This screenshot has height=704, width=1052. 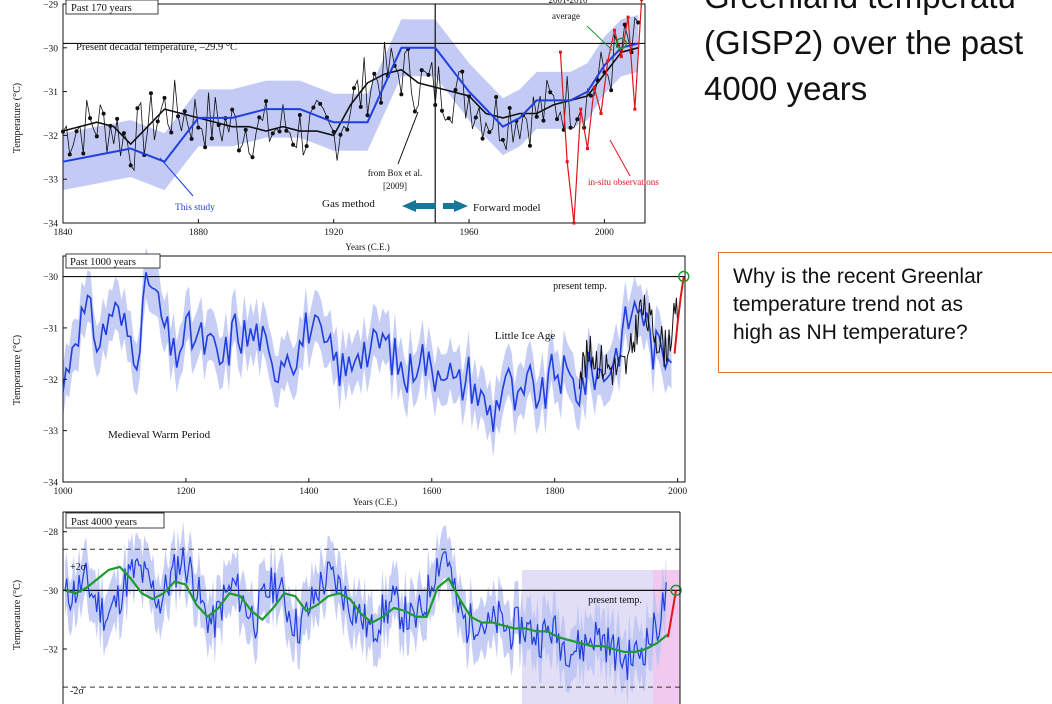 What do you see at coordinates (525, 336) in the screenshot?
I see `little-ice-age-label: Little Ice Age` at bounding box center [525, 336].